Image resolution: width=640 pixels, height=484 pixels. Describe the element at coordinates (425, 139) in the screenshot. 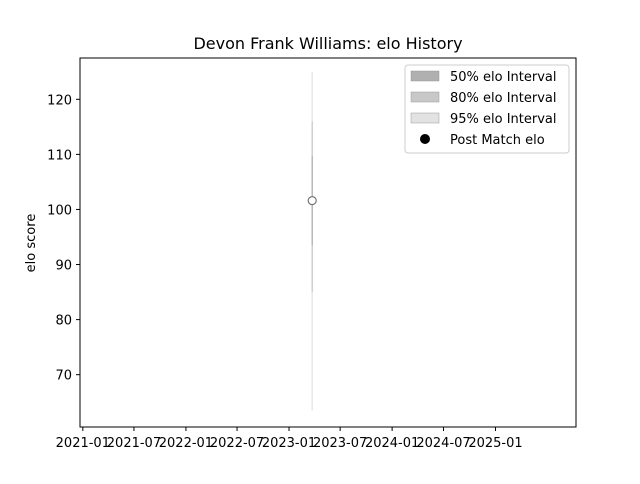

I see `legend-marker` at that location.